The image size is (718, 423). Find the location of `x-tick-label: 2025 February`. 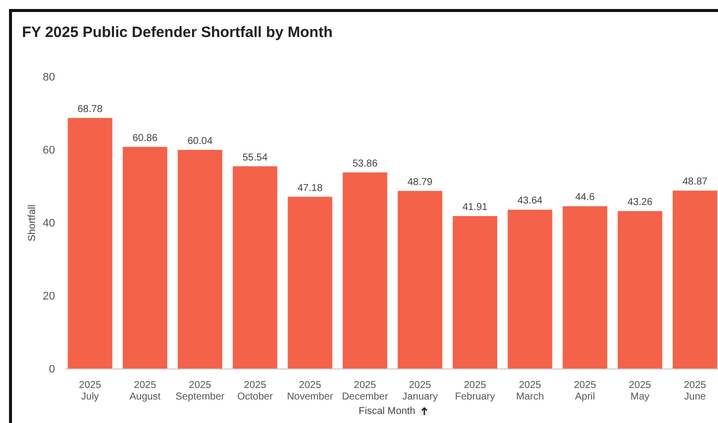

x-tick-label: 2025 February is located at coordinates (474, 391).